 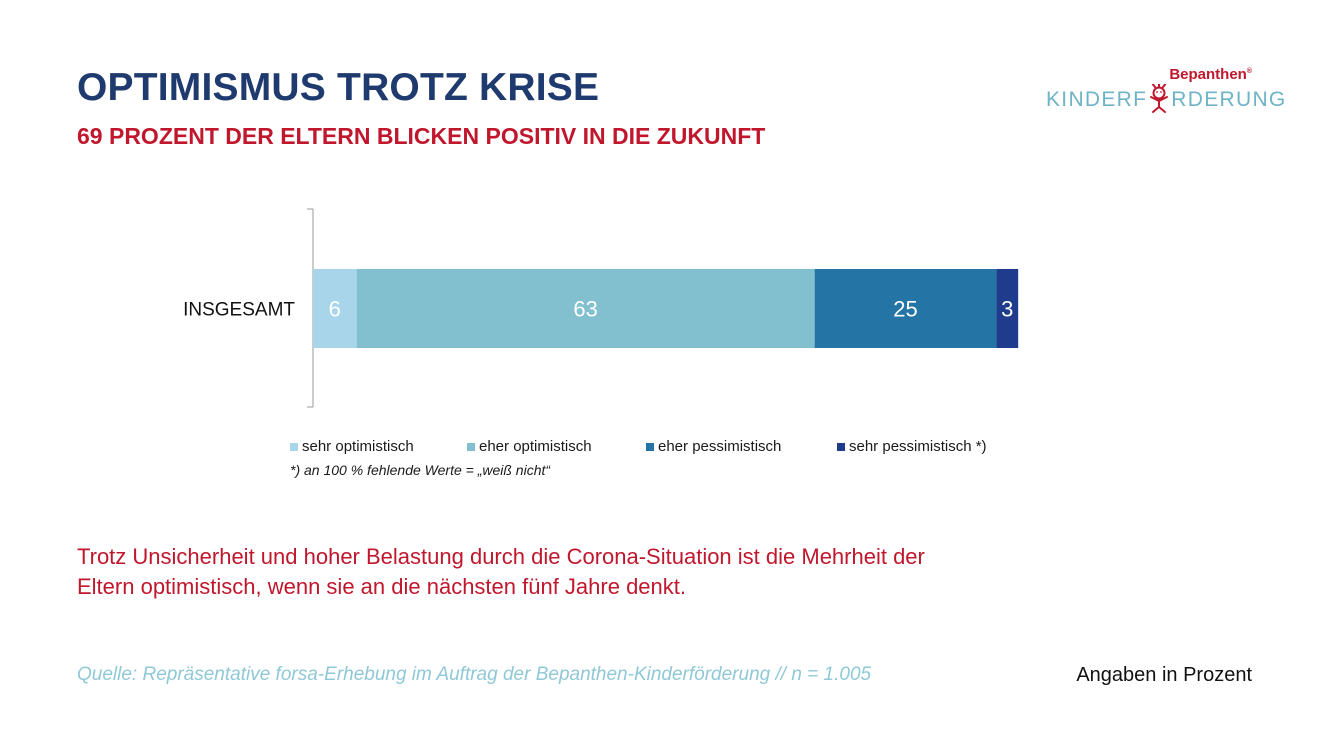 I want to click on legend-item: sehr pessimistisch *), so click(x=927, y=446).